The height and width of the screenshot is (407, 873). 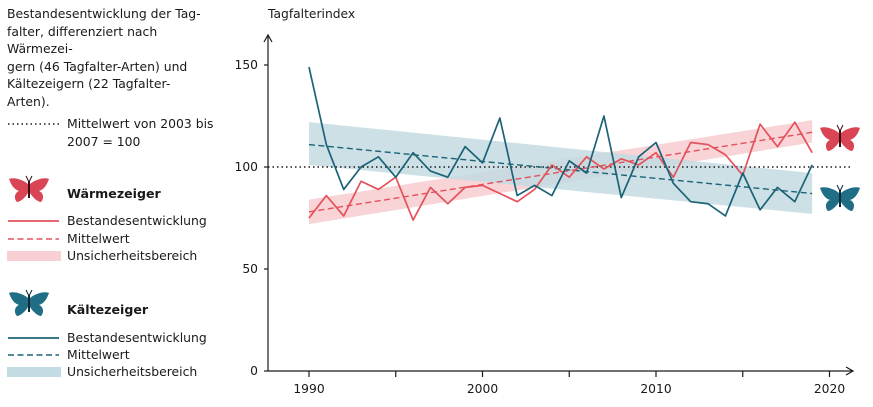 What do you see at coordinates (850, 371) in the screenshot?
I see `x-axis-arrow` at bounding box center [850, 371].